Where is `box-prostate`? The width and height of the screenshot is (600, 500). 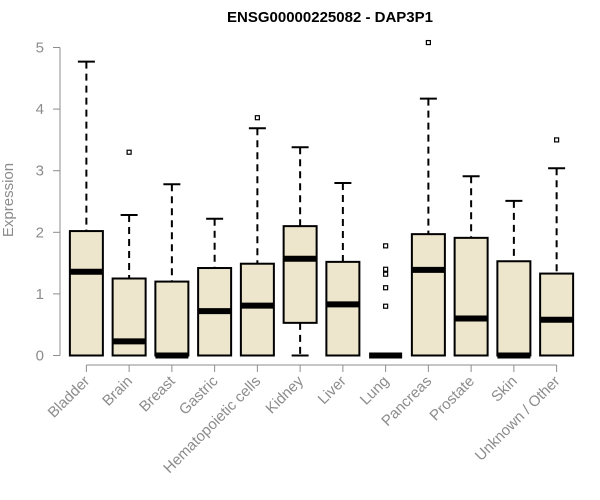 box-prostate is located at coordinates (471, 266).